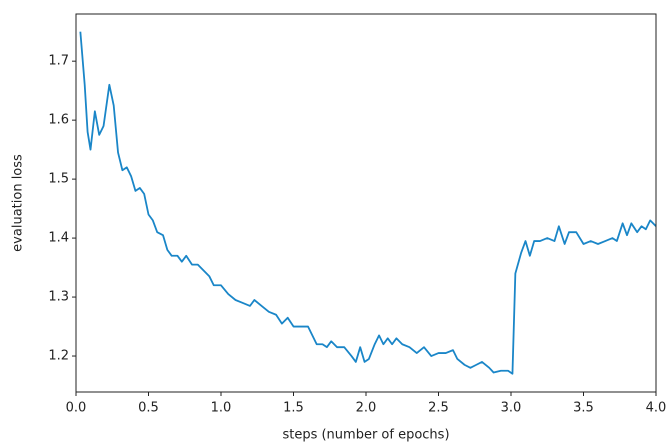  What do you see at coordinates (656, 408) in the screenshot?
I see `x-tick-label: 4.0` at bounding box center [656, 408].